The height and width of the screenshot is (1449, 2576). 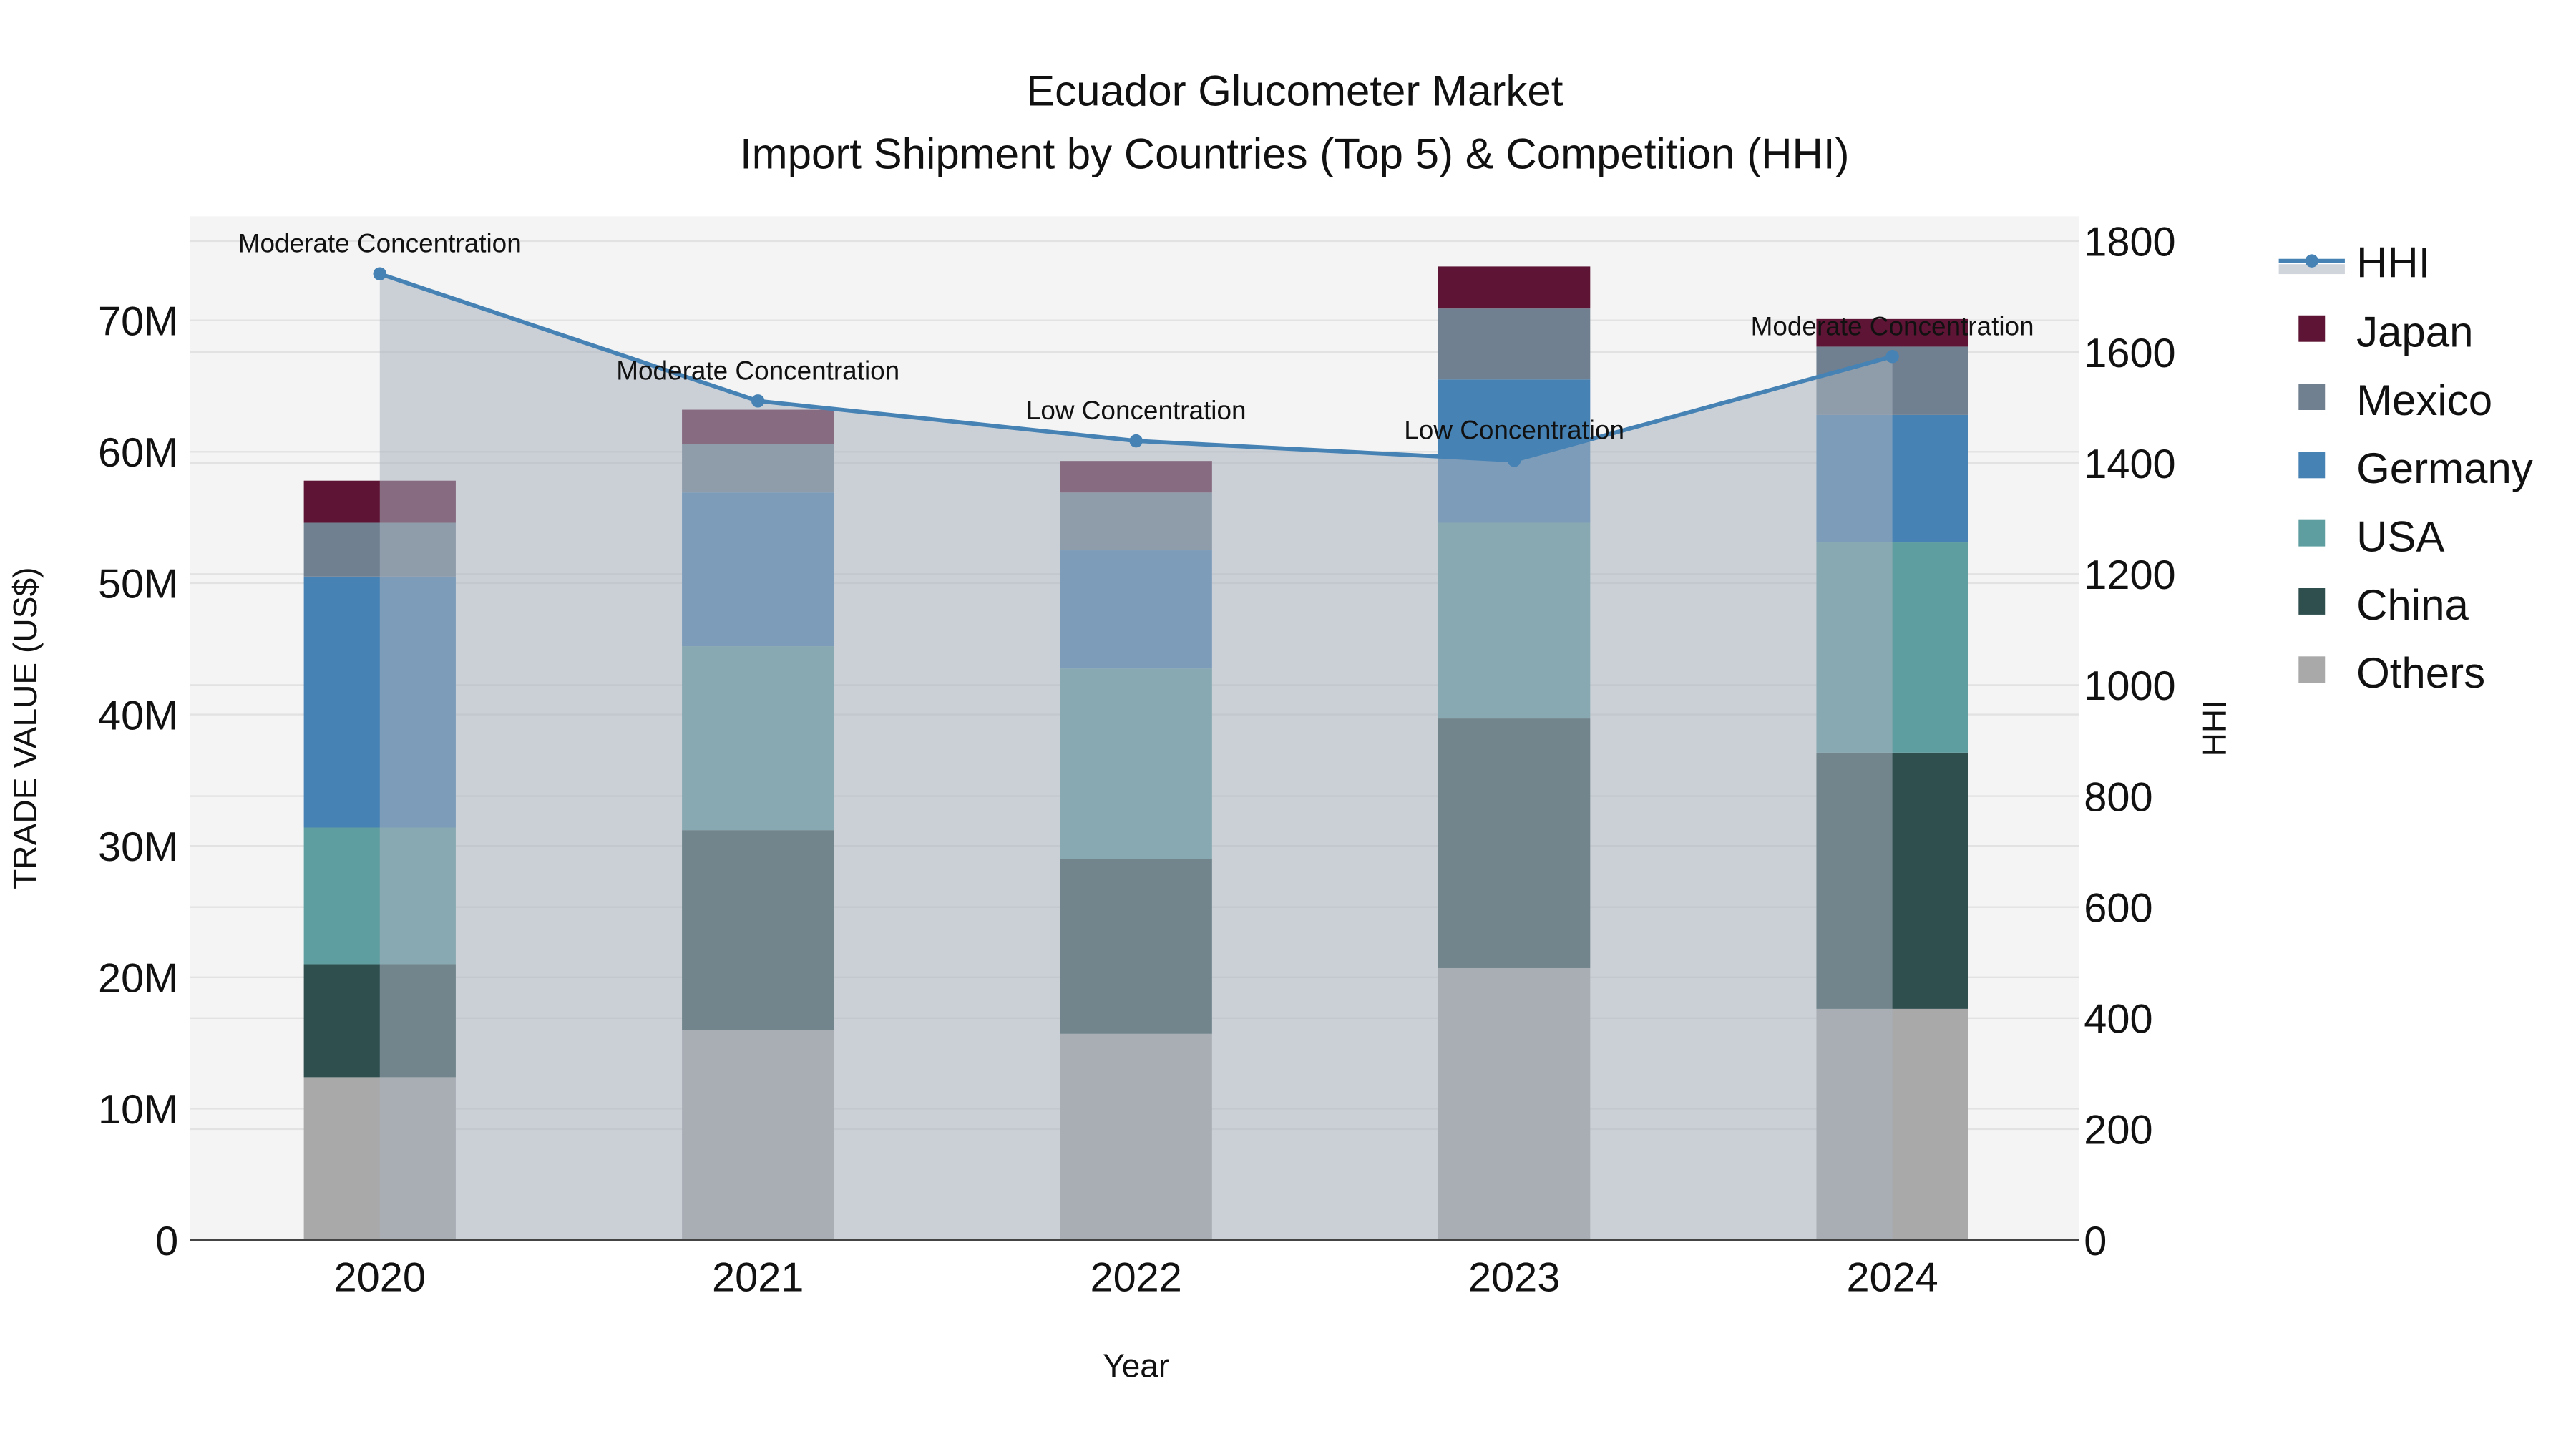 What do you see at coordinates (2129, 353) in the screenshot?
I see `y2-tick-label: 1600` at bounding box center [2129, 353].